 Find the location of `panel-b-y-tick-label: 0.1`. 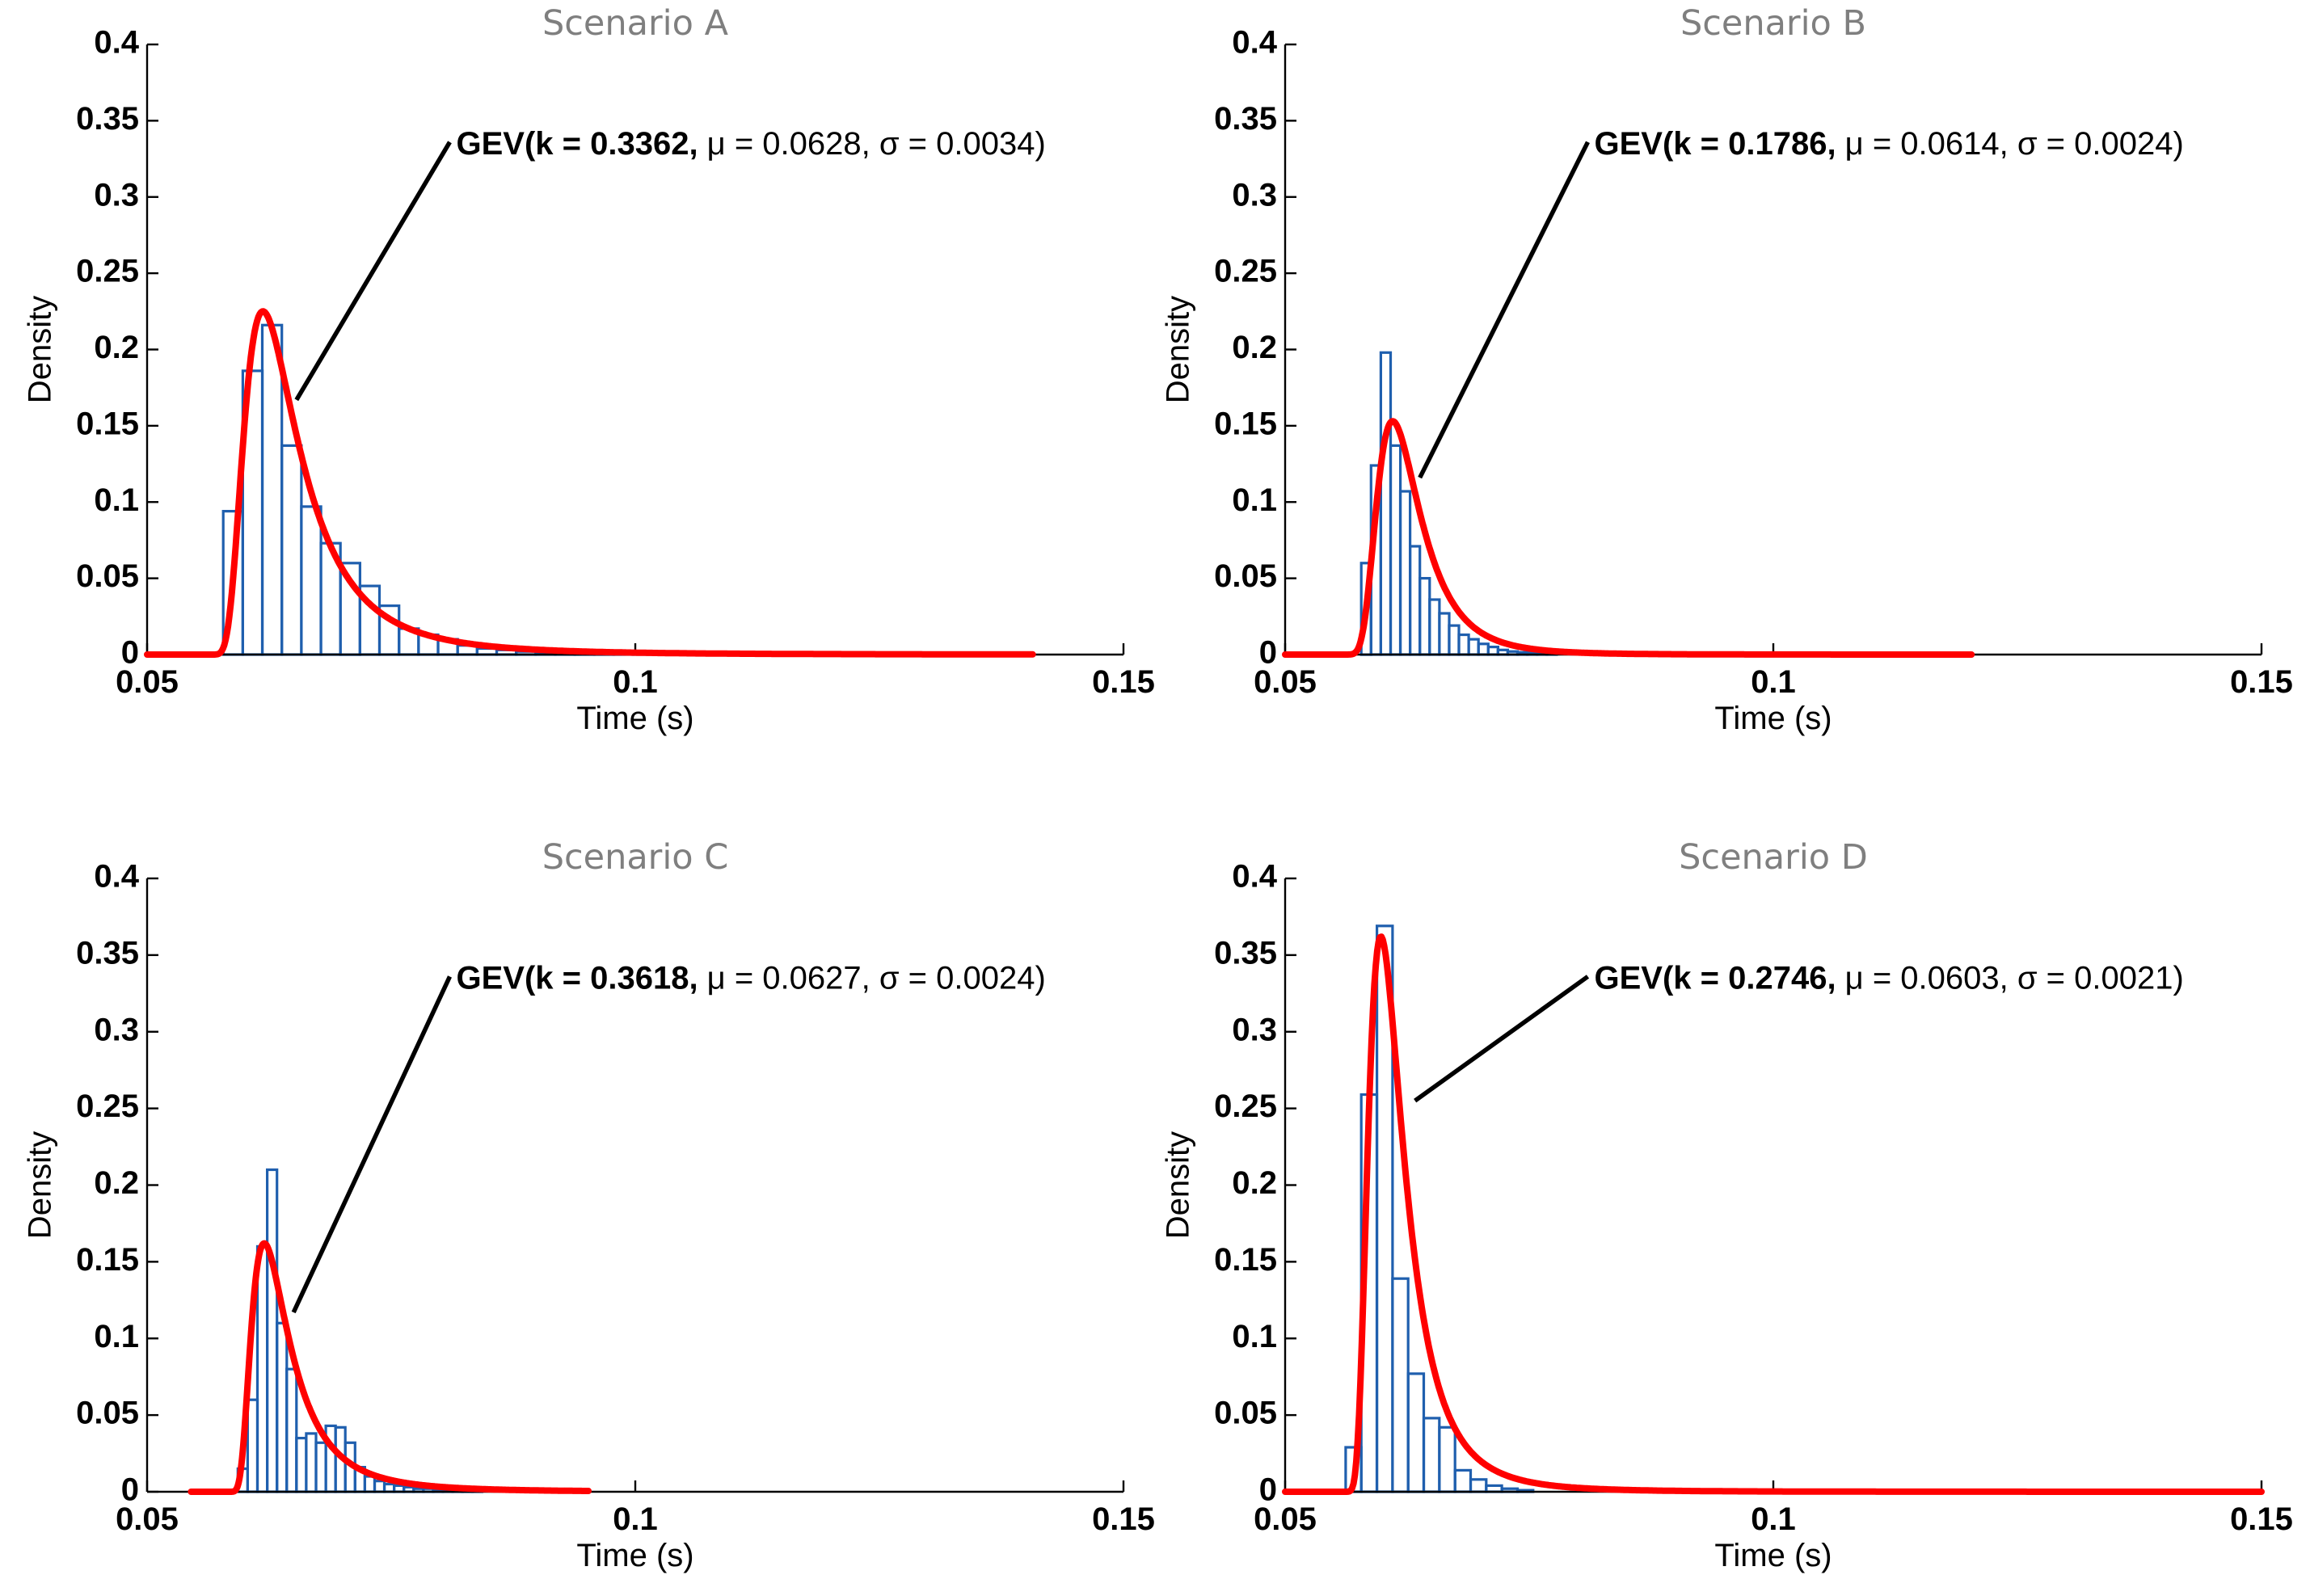

panel-b-y-tick-label: 0.1 is located at coordinates (1254, 500).